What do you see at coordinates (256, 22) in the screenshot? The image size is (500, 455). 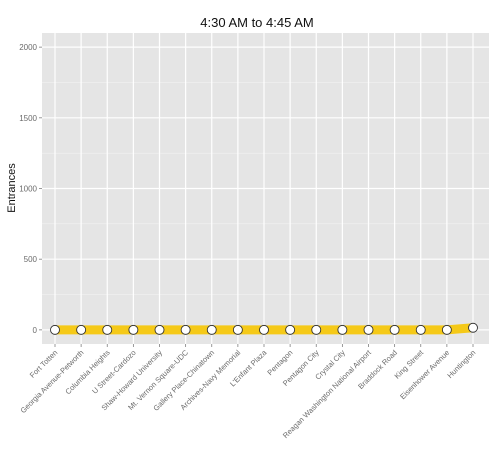 I see `chart-title: 4:30 AM to 4:45 AM` at bounding box center [256, 22].